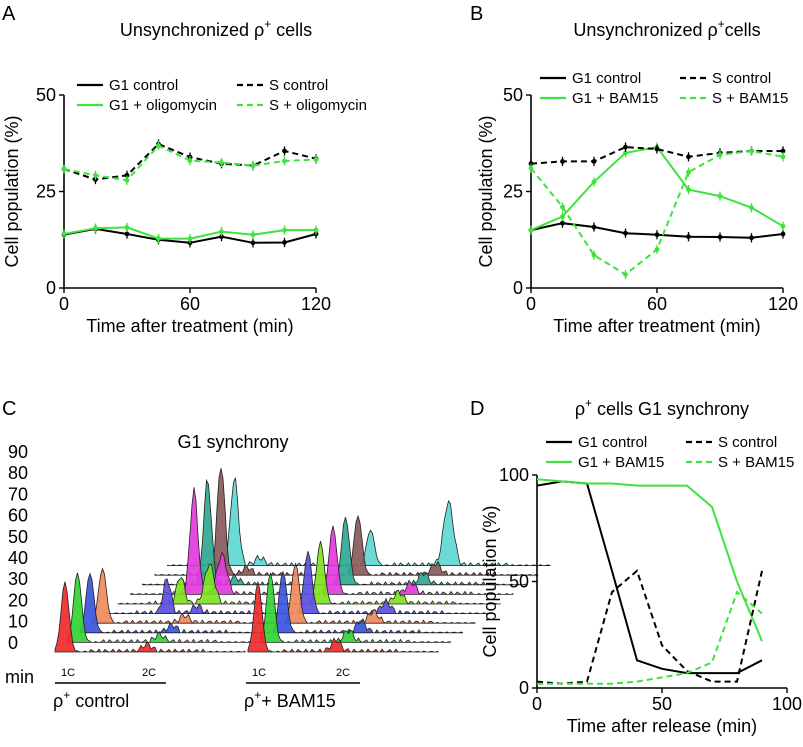 This screenshot has height=747, width=803. I want to click on legend-label: S + oligomycin, so click(318, 105).